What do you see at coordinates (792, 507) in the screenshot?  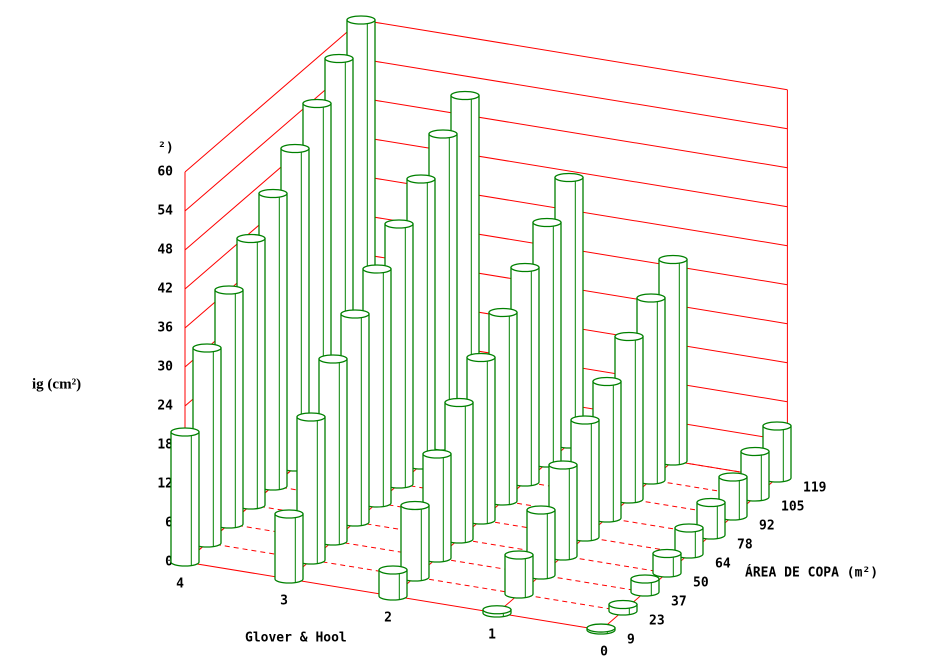 I see `z-tick-label: 105` at bounding box center [792, 507].